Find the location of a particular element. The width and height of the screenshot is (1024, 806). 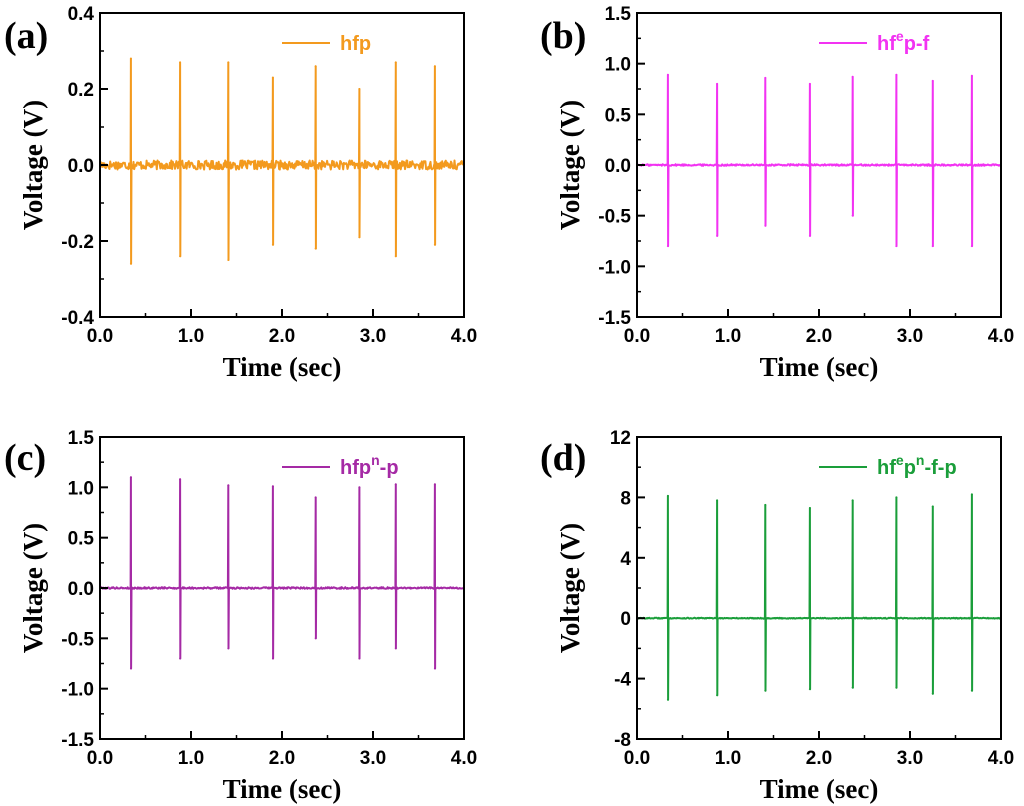

legend-label-part: -f-p is located at coordinates (940, 468).